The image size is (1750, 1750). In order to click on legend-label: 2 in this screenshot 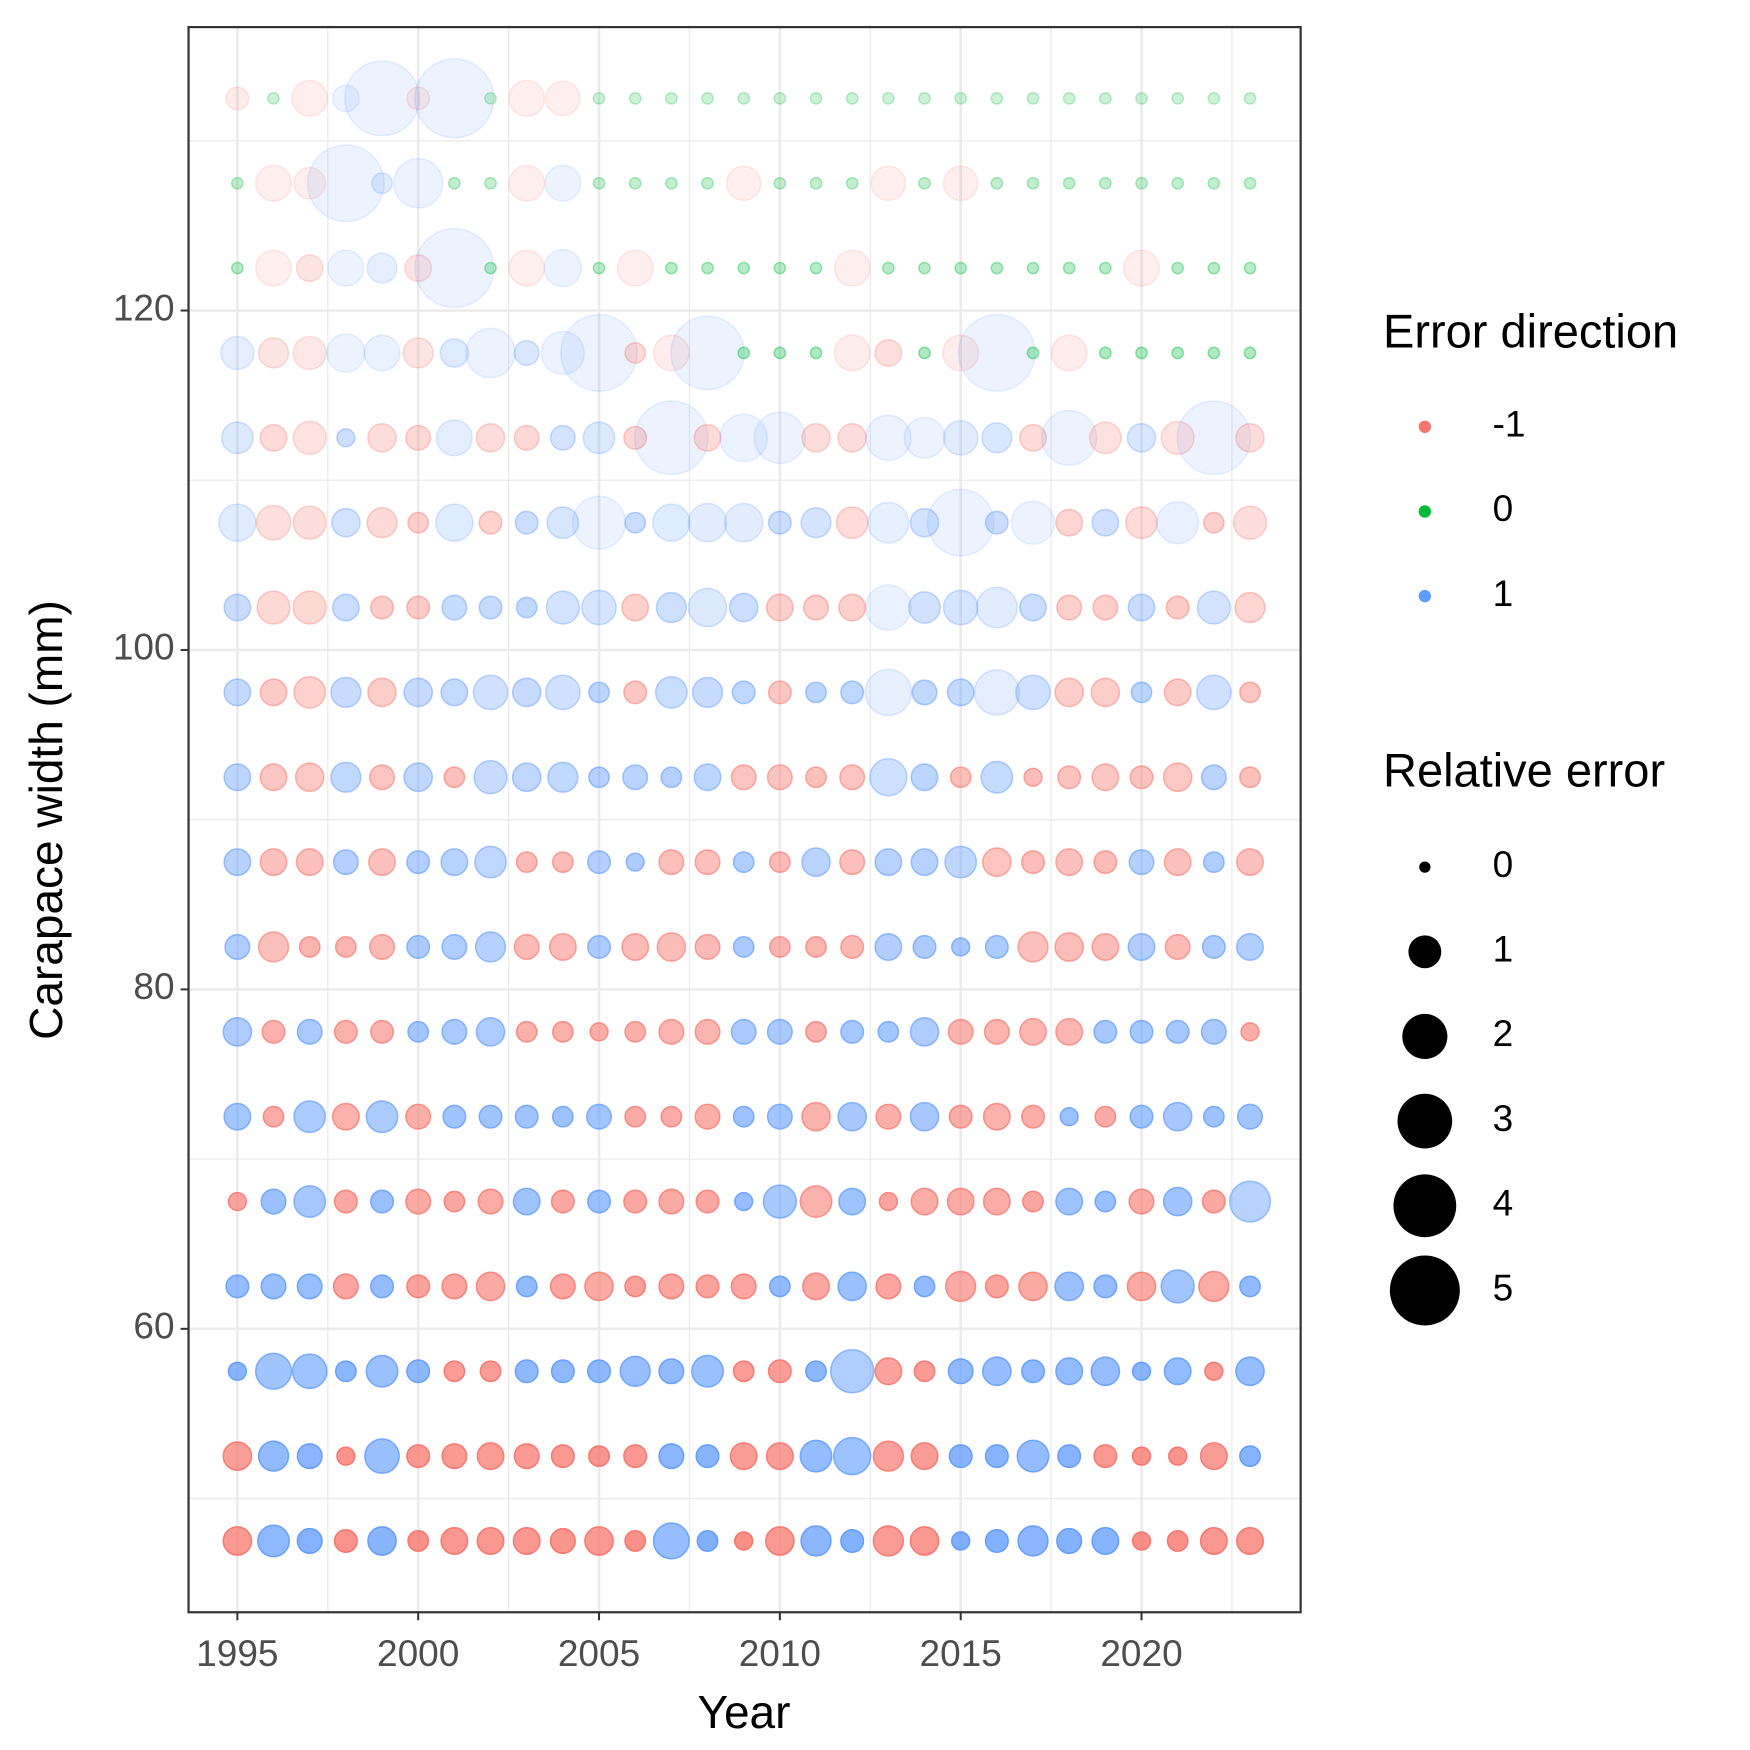, I will do `click(1503, 1033)`.